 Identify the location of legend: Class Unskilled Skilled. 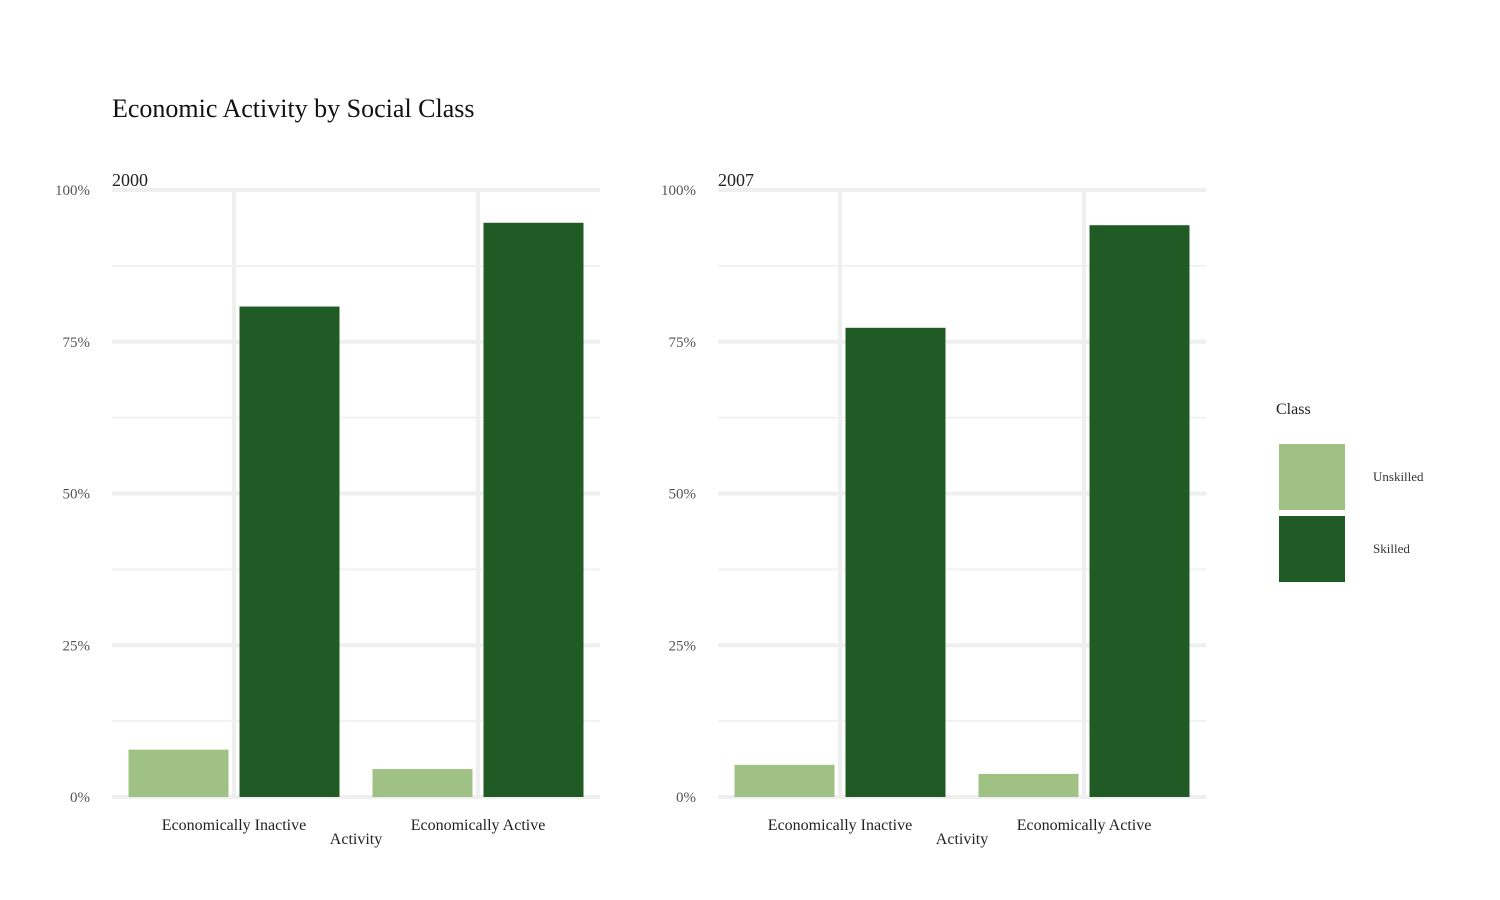
(1350, 491).